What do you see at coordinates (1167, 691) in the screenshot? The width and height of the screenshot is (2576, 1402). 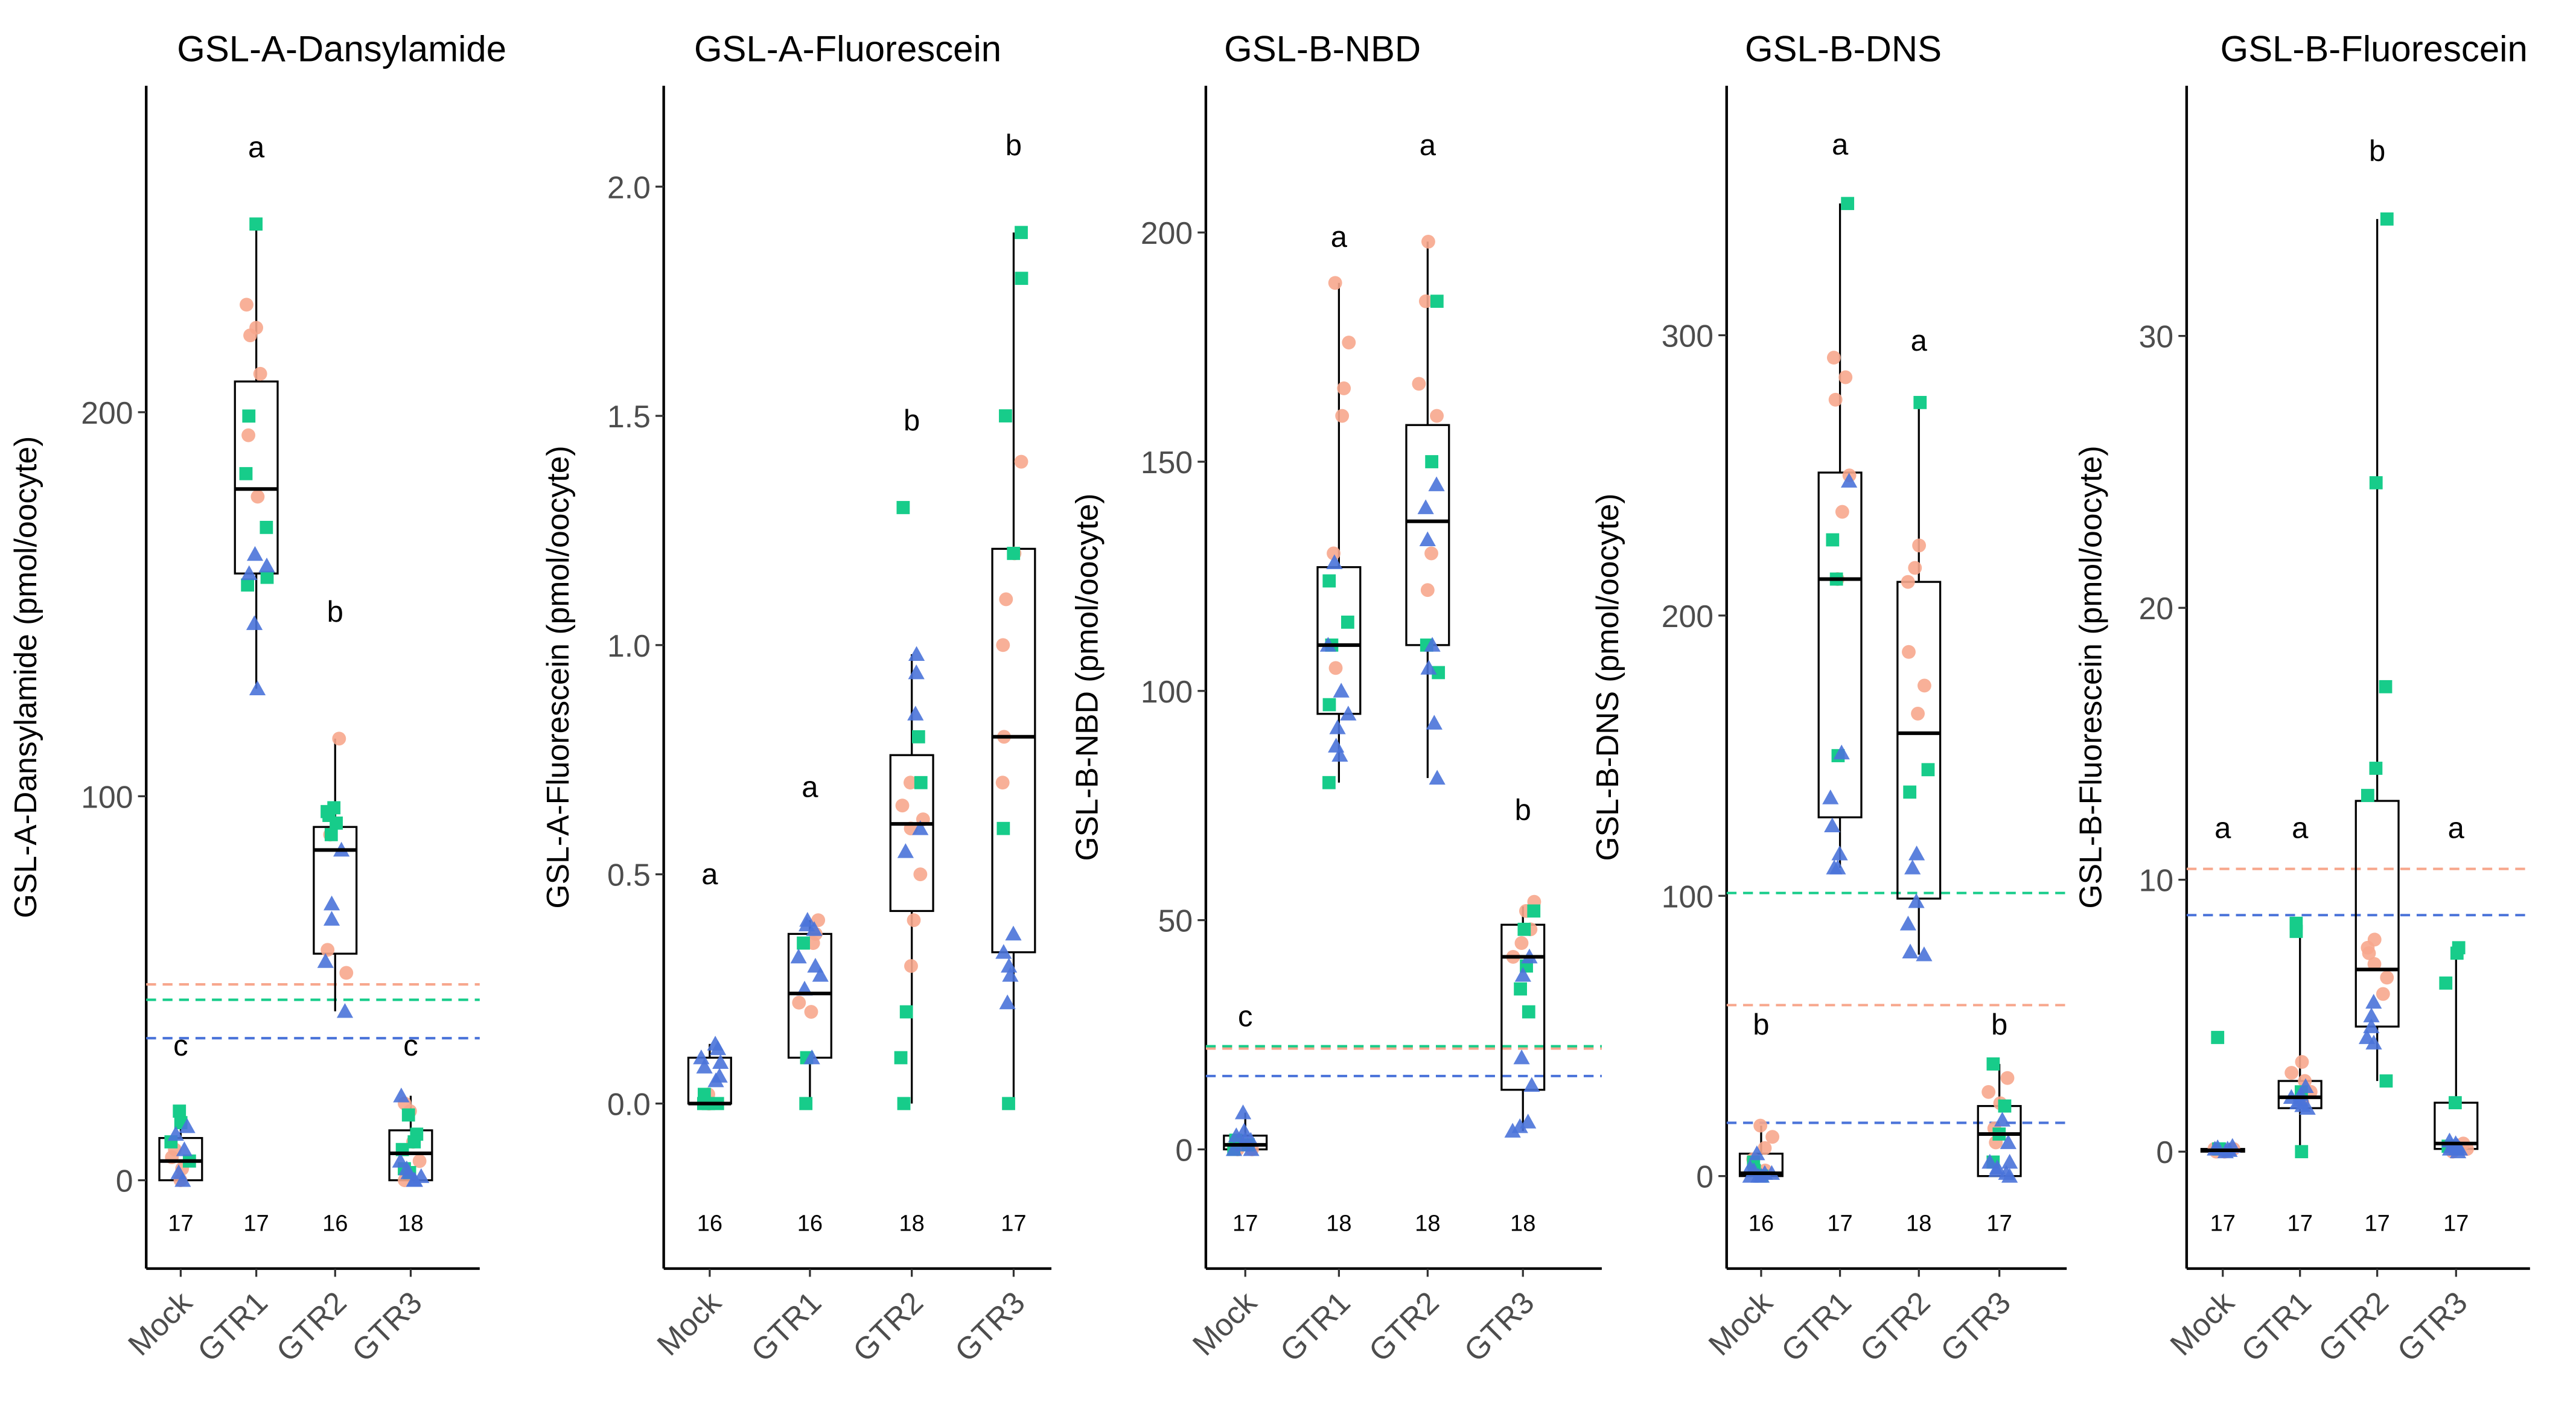 I see `y-tick-label: 100` at bounding box center [1167, 691].